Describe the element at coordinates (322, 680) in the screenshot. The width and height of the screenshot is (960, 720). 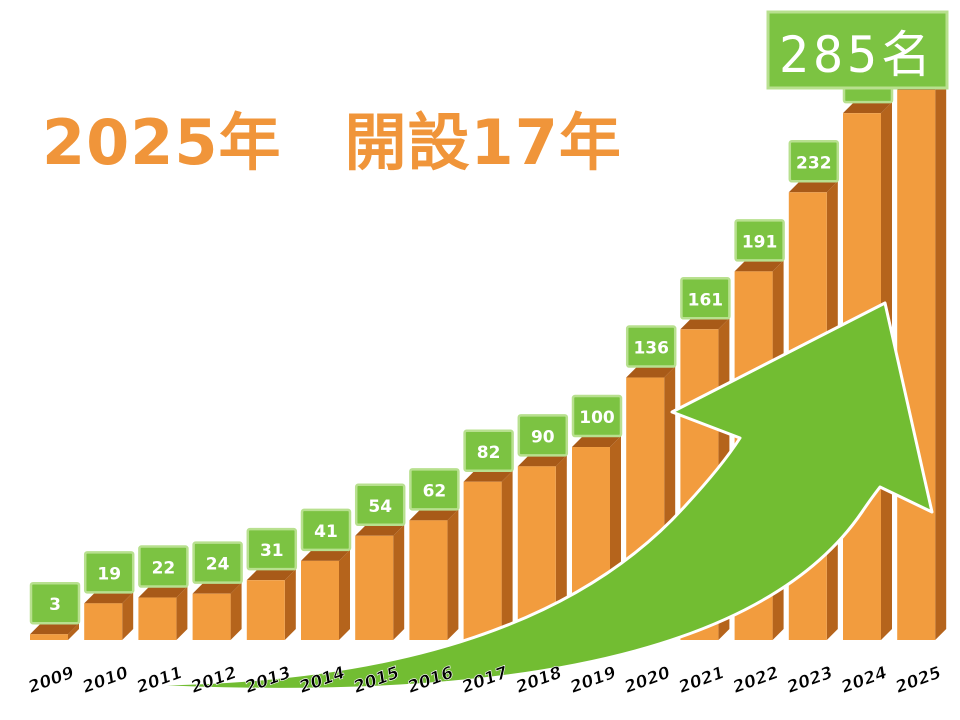
I see `year-label-2014: 2014` at that location.